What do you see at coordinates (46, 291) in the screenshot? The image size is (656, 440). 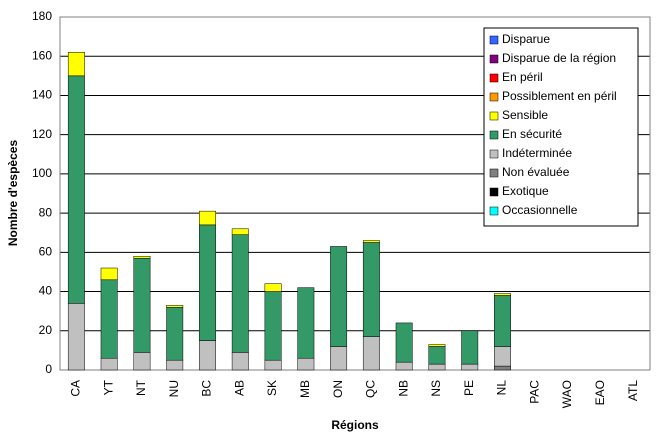 I see `y-tick-label: 40` at bounding box center [46, 291].